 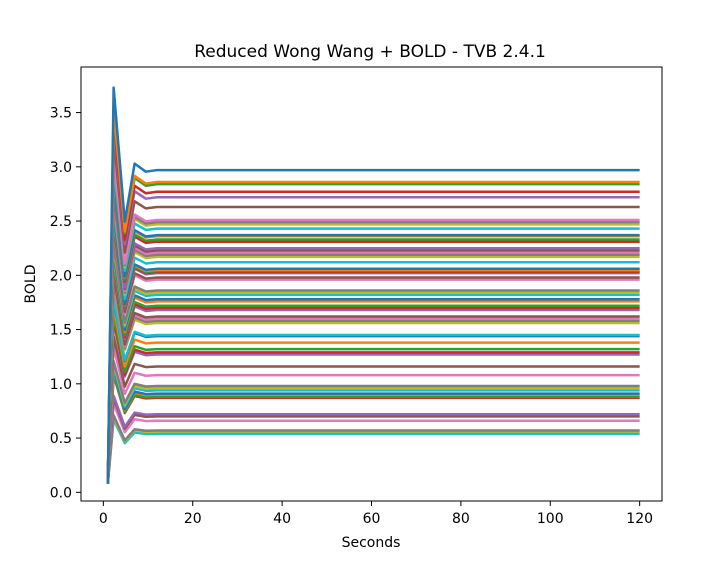 I want to click on x-tick-label: 100, so click(x=550, y=519).